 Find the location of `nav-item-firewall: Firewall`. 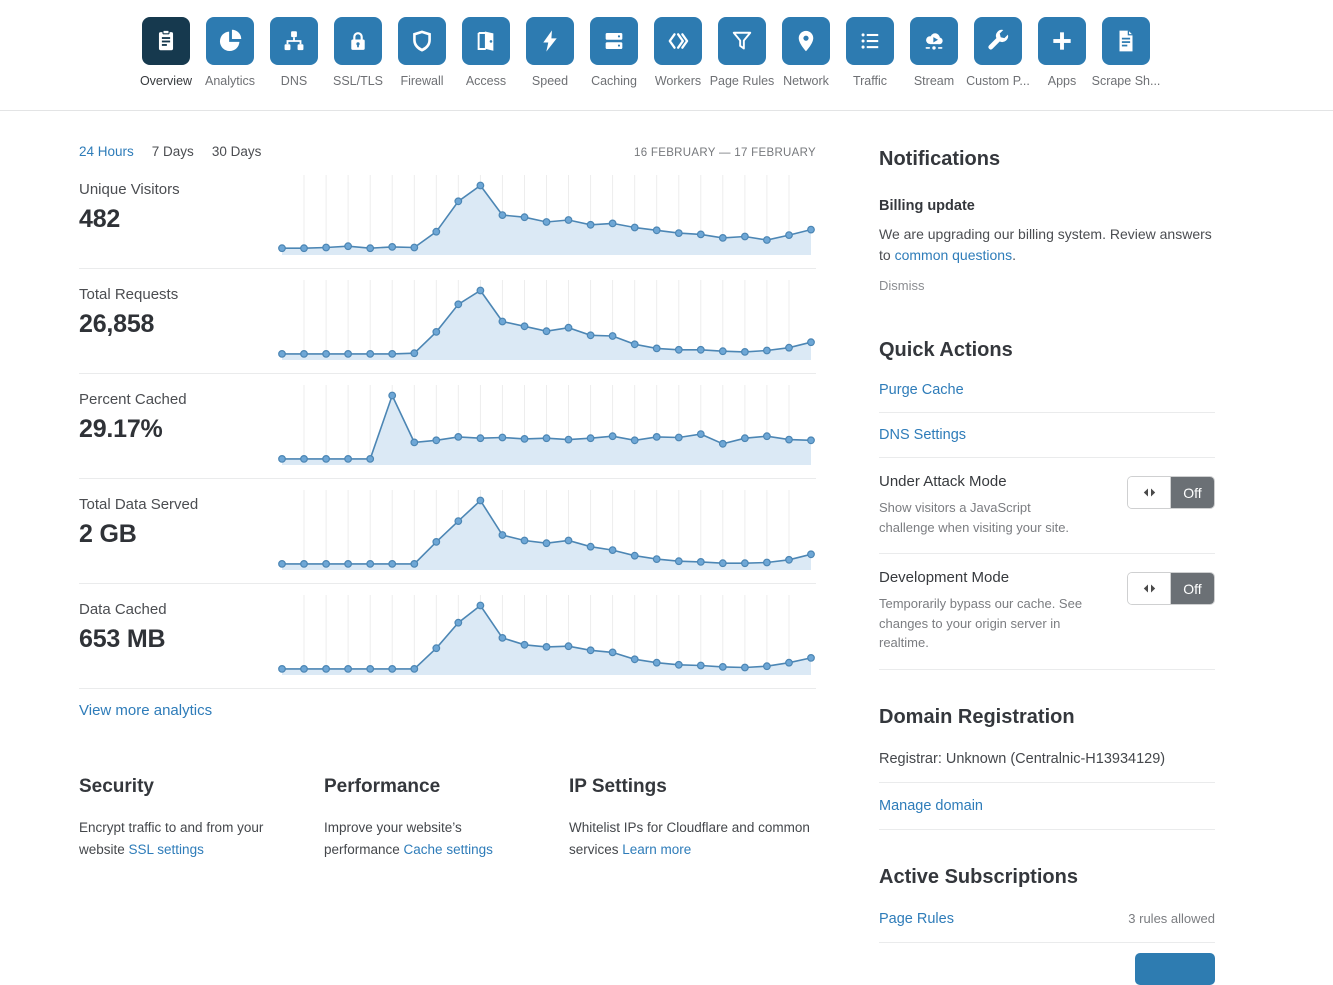

nav-item-firewall: Firewall is located at coordinates (422, 52).